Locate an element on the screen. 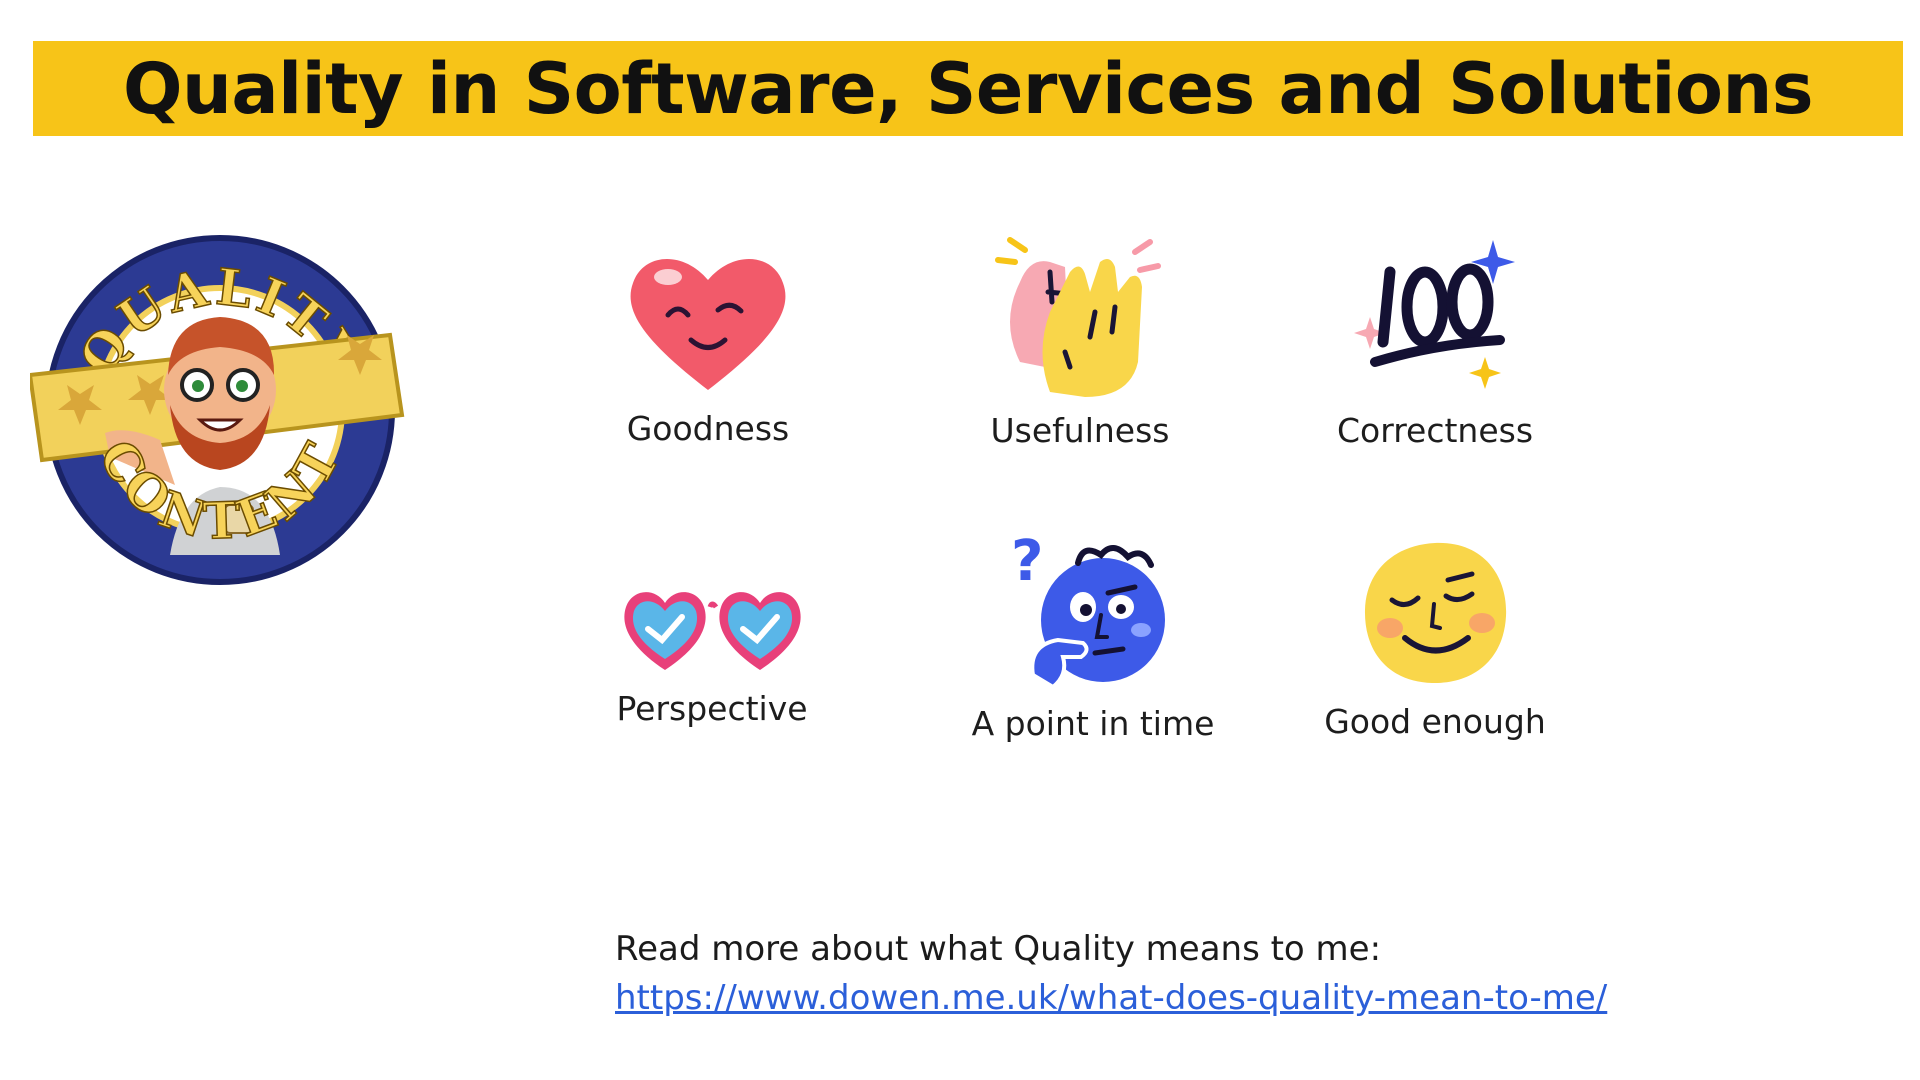 The height and width of the screenshot is (1080, 1920). tile-label: Good enough is located at coordinates (1435, 721).